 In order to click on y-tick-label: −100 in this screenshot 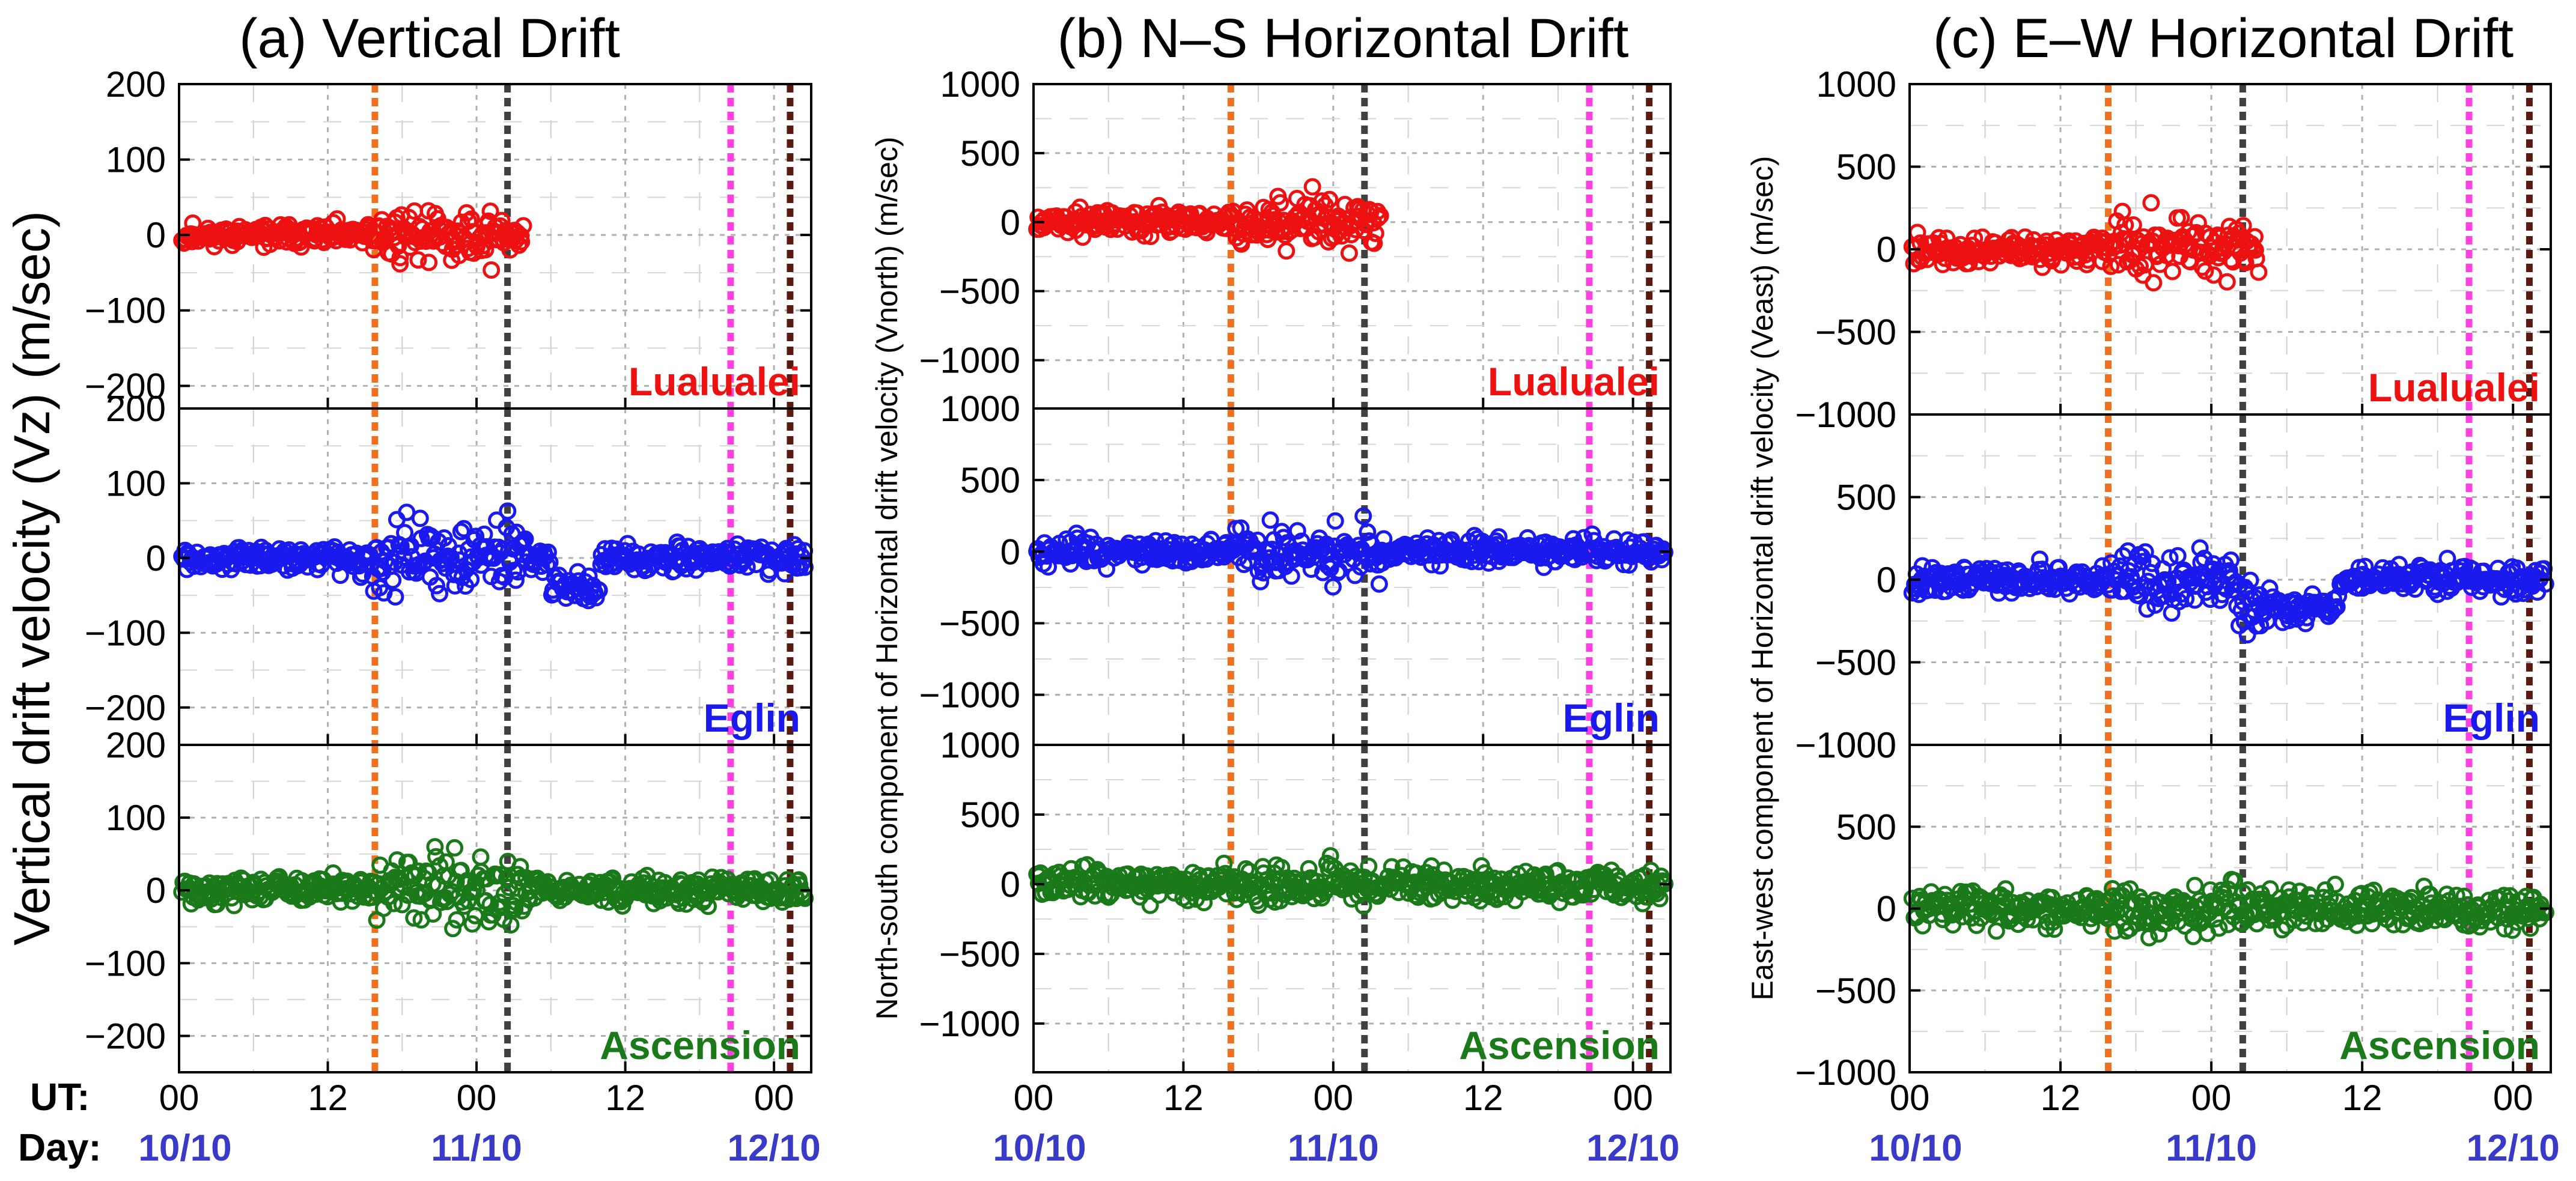, I will do `click(125, 633)`.